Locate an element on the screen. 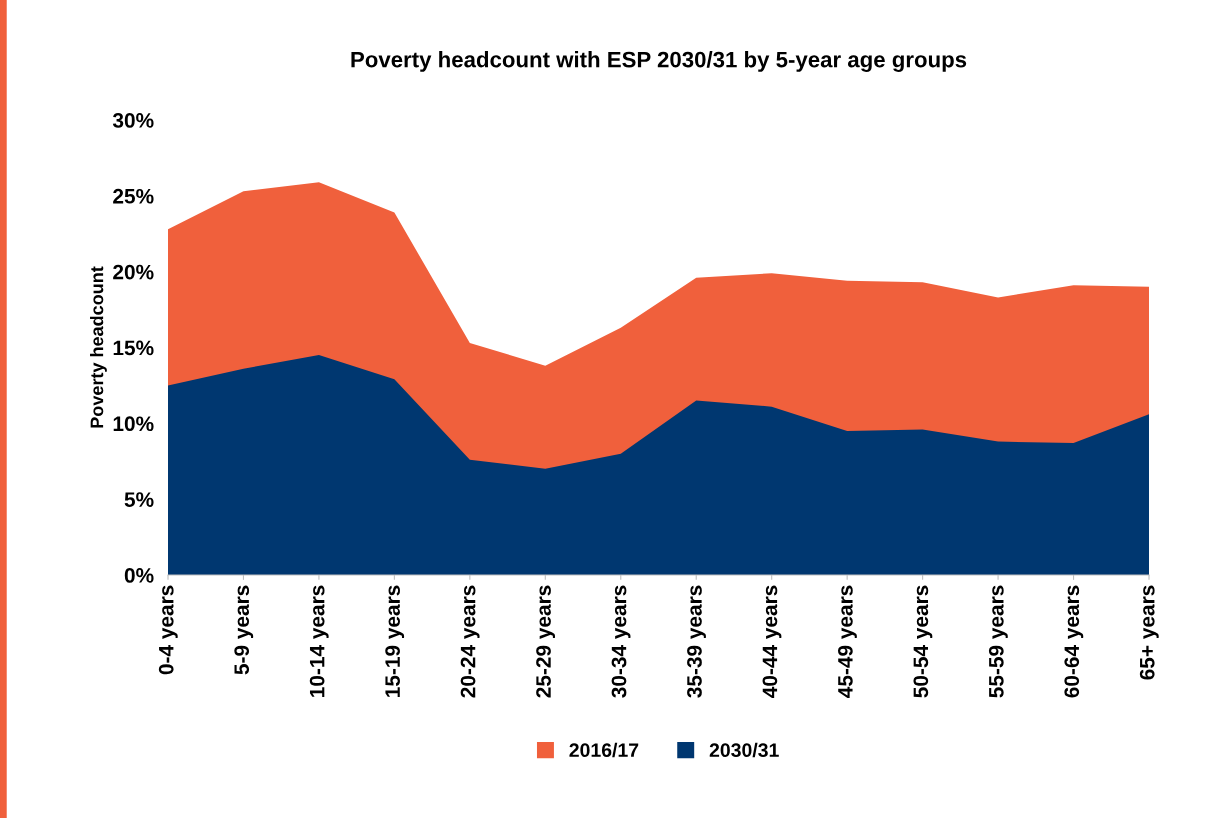  x-tick-label: 15-19 years is located at coordinates (395, 641).